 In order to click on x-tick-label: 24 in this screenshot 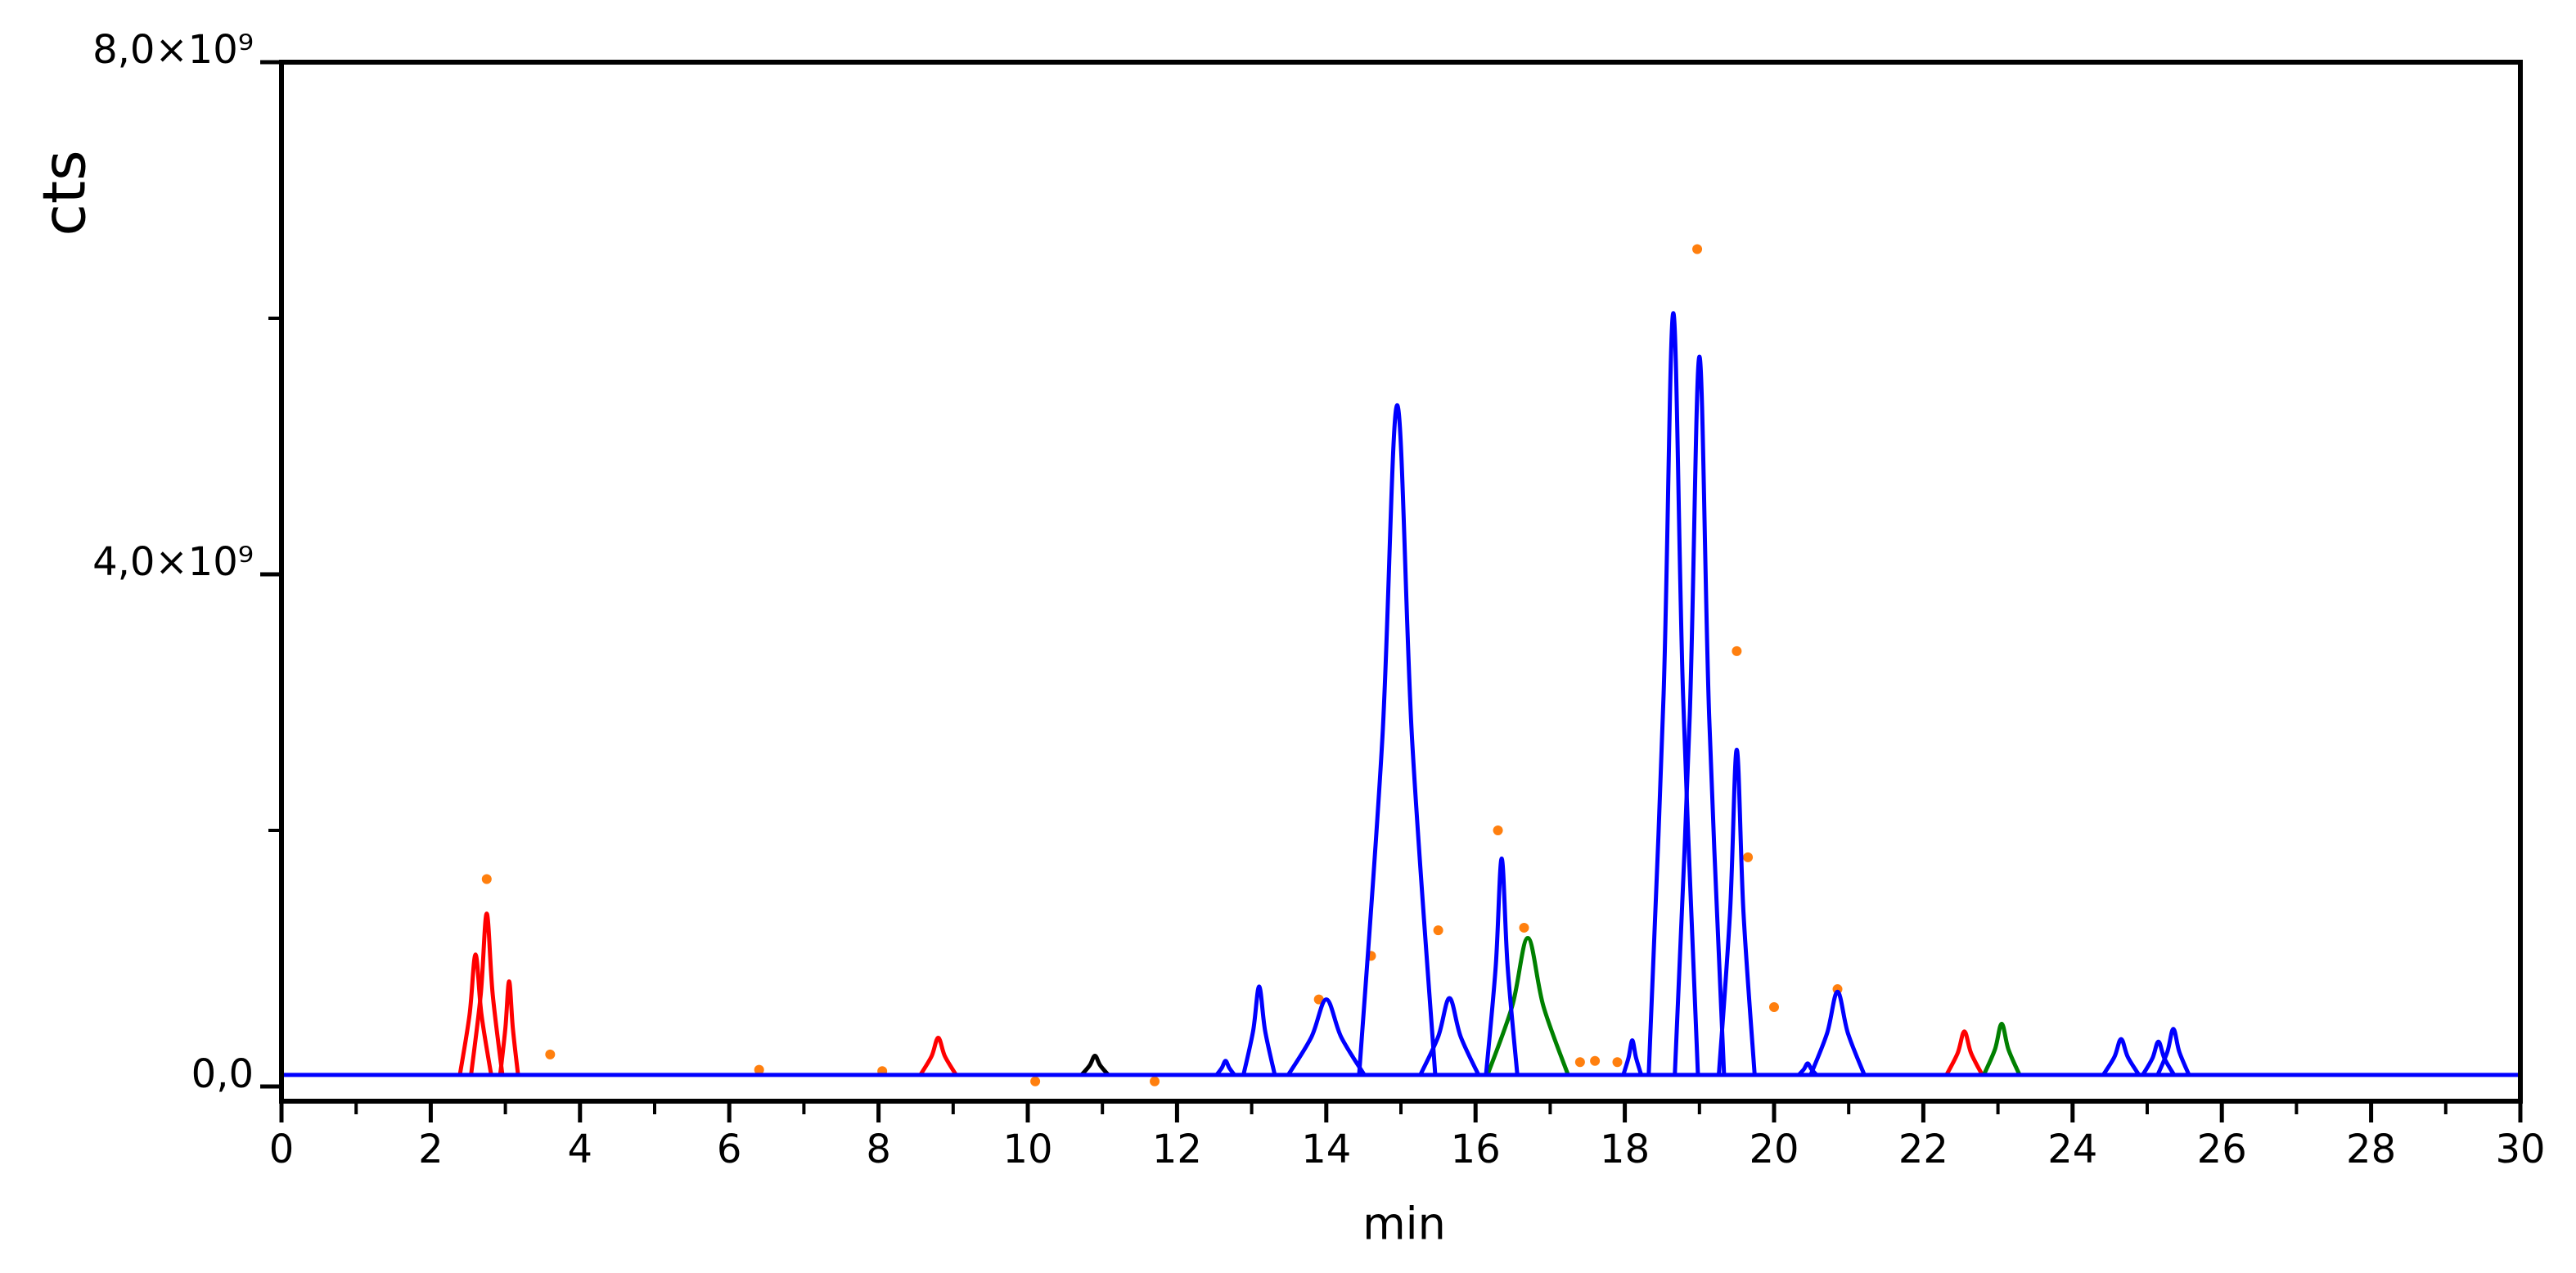, I will do `click(2072, 1149)`.